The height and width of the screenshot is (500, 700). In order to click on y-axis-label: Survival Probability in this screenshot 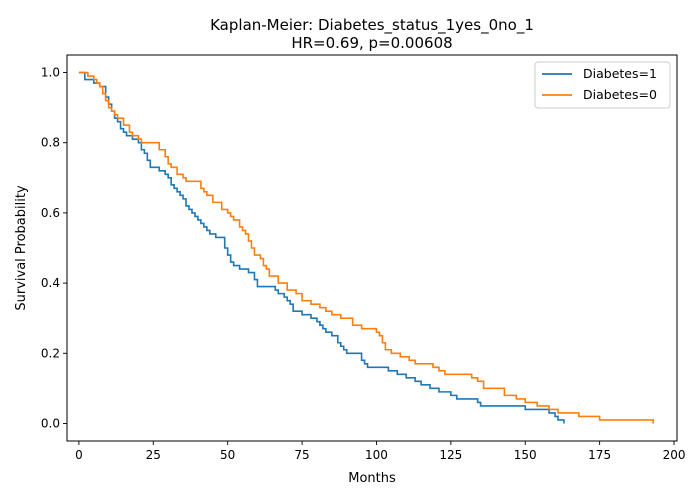, I will do `click(21, 248)`.